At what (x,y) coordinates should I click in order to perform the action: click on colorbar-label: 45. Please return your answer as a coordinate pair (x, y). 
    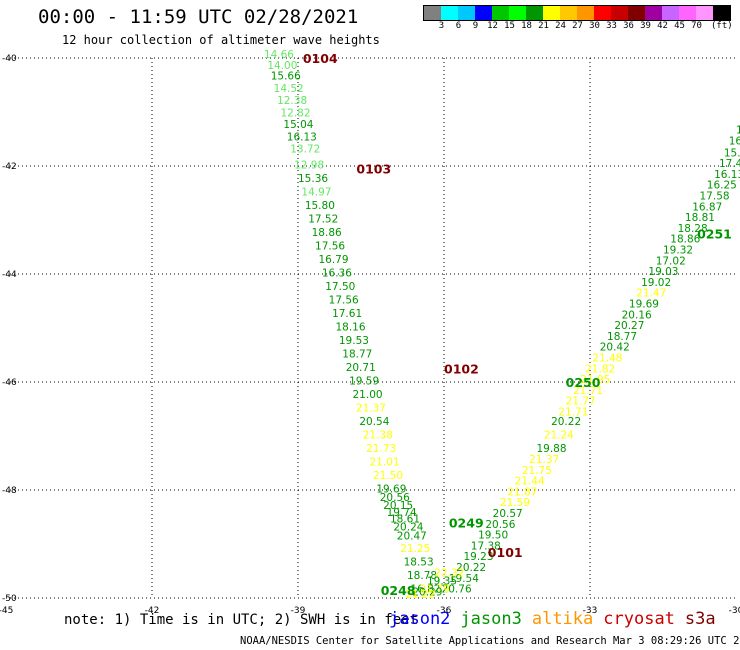
    Looking at the image, I should click on (679, 26).